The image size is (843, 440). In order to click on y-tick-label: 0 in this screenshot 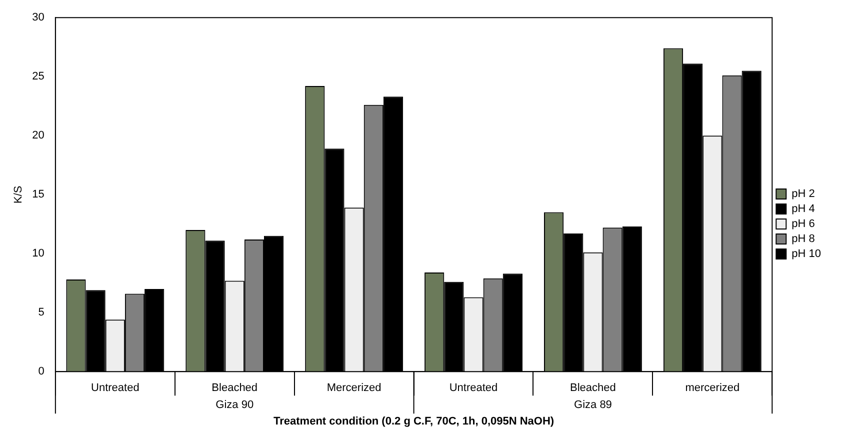, I will do `click(41, 372)`.